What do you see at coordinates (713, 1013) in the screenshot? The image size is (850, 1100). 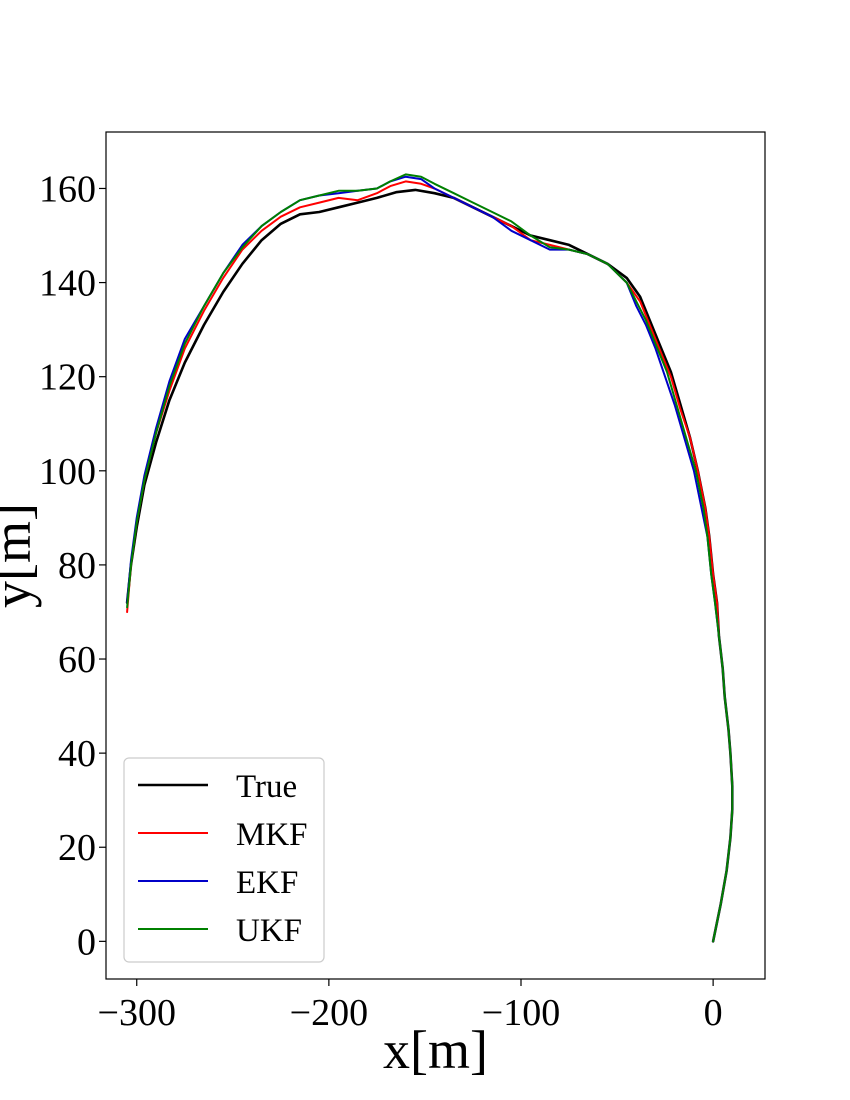 I see `x-tick-label: 0` at bounding box center [713, 1013].